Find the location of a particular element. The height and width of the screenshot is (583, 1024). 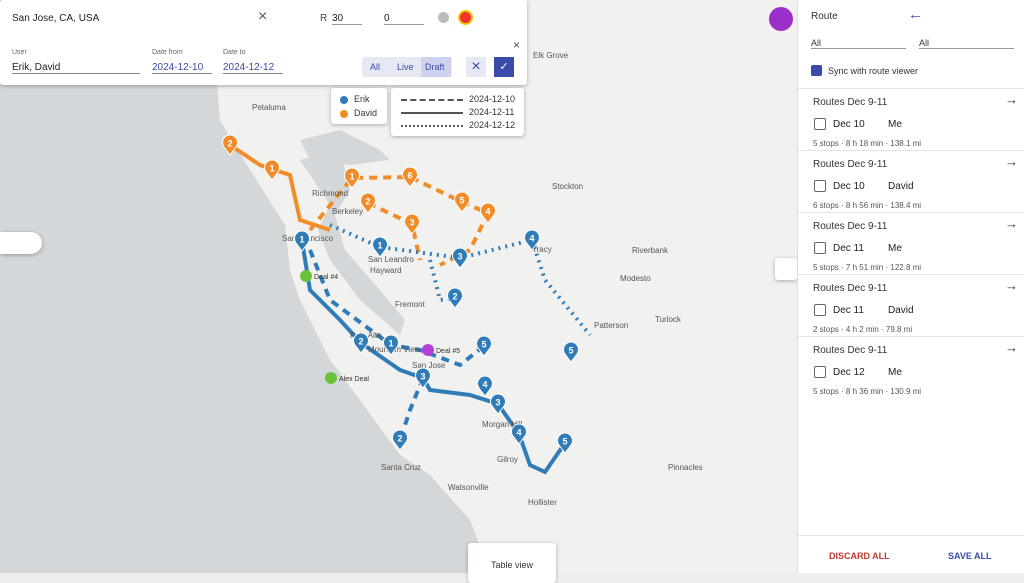

route-user: David is located at coordinates (901, 186).